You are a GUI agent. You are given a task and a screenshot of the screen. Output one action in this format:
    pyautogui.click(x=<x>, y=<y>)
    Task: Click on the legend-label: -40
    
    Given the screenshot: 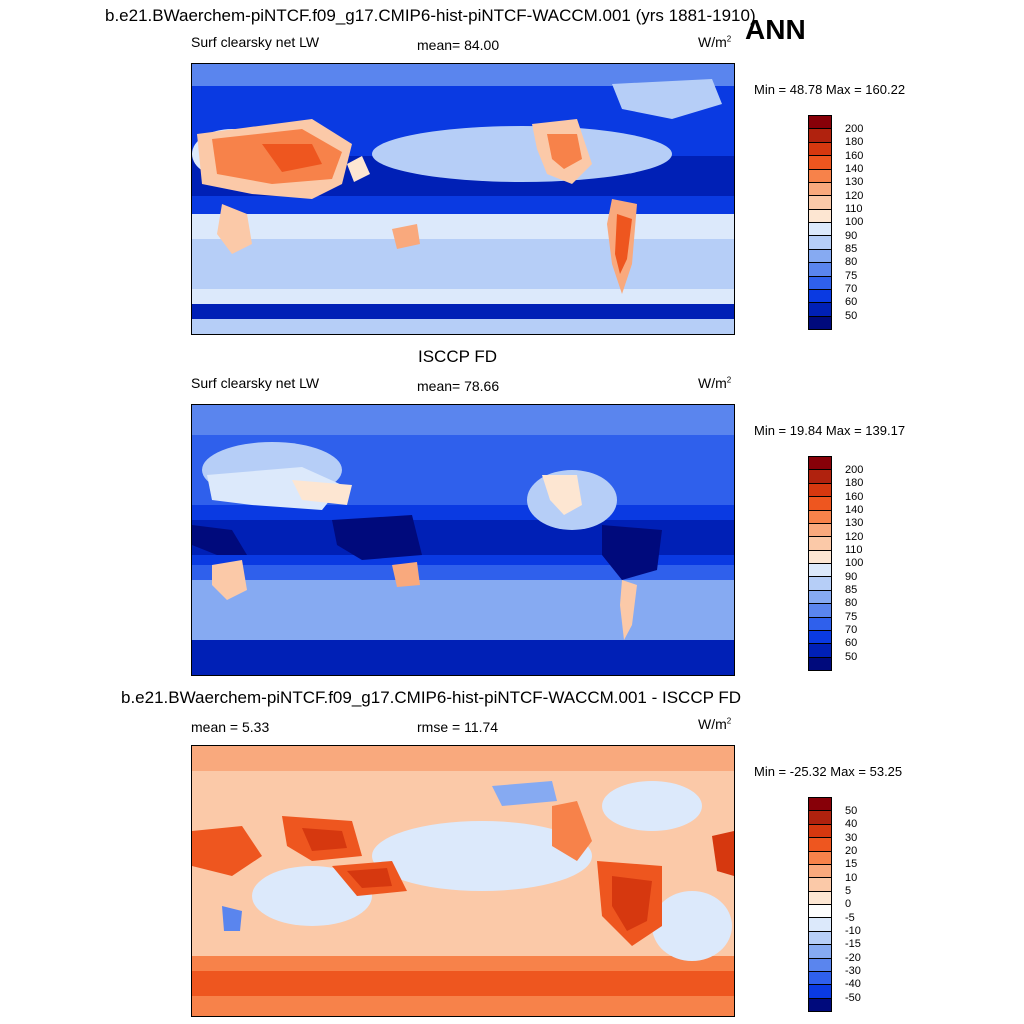 What is the action you would take?
    pyautogui.click(x=853, y=984)
    